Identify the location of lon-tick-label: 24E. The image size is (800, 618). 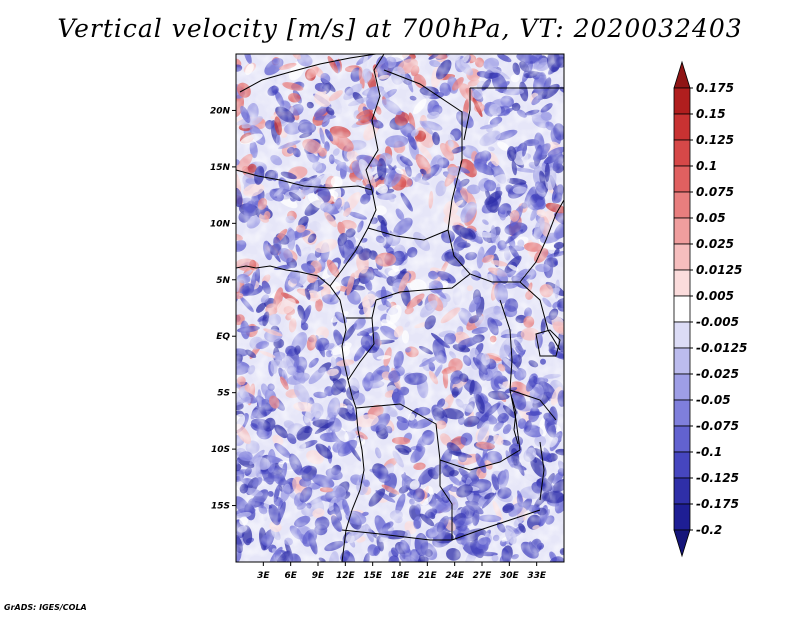
(455, 576).